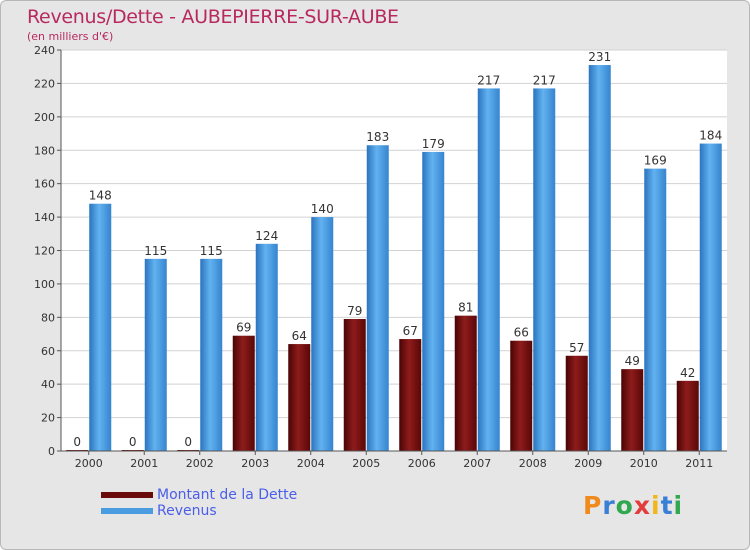  What do you see at coordinates (127, 495) in the screenshot?
I see `legend-swatch-dette` at bounding box center [127, 495].